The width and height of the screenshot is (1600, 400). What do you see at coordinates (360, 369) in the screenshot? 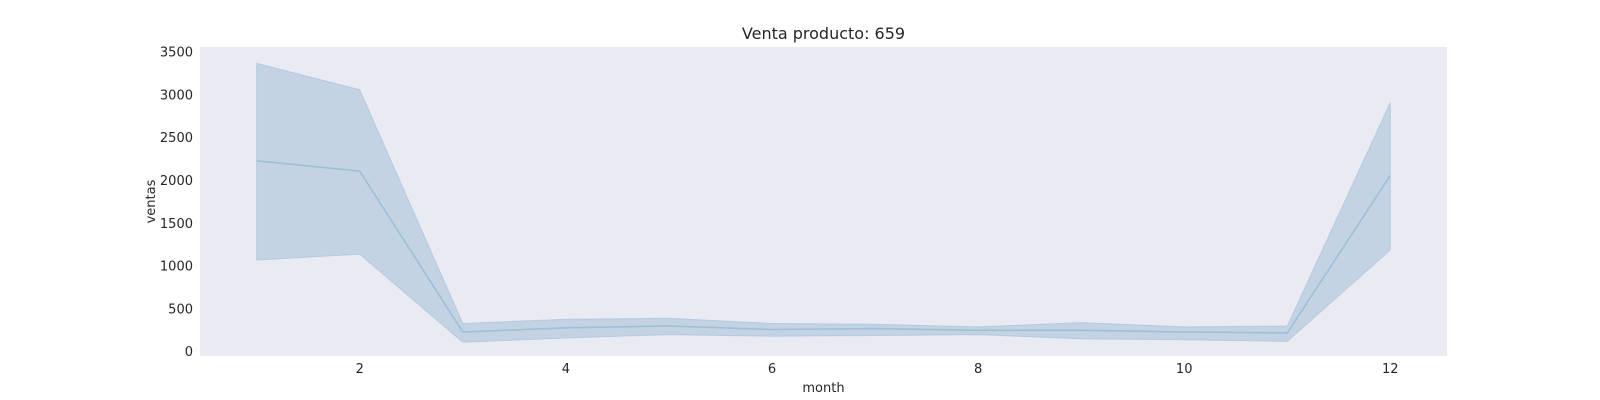
I see `x-tick-label: 2` at bounding box center [360, 369].